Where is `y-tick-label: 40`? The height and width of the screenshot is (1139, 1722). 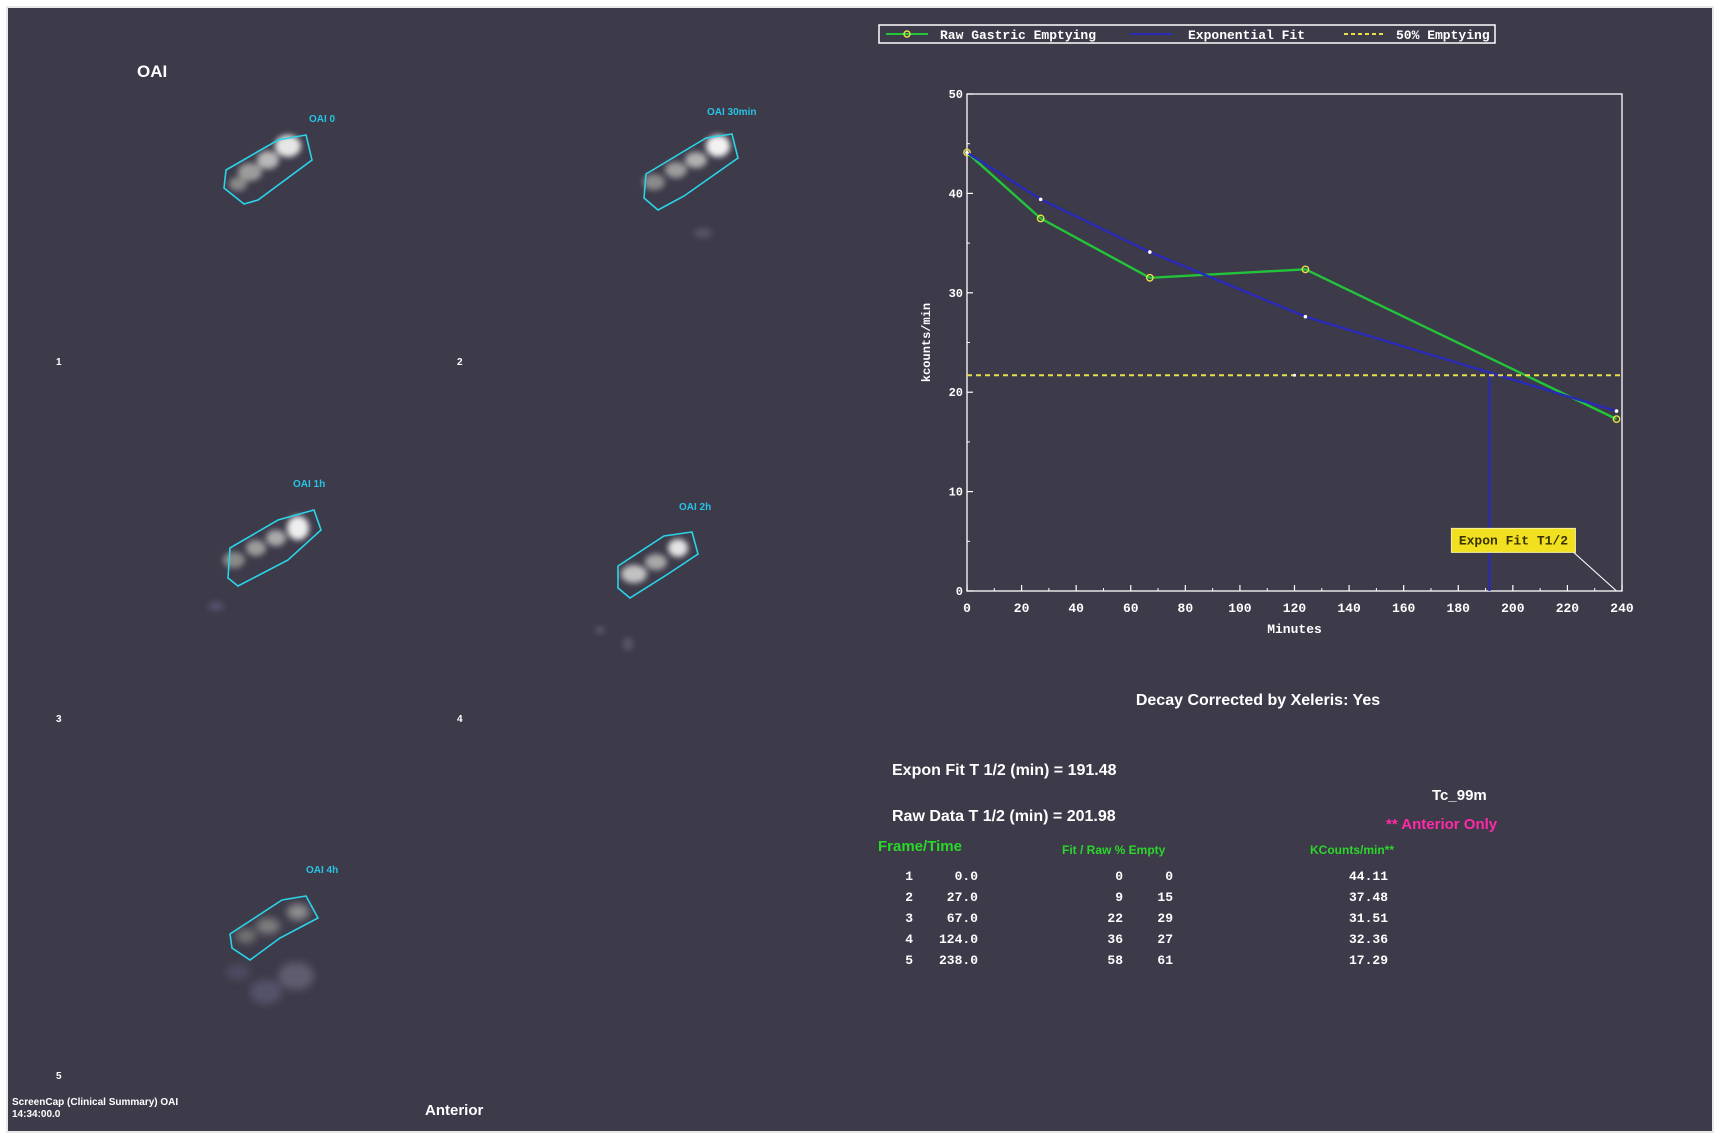 y-tick-label: 40 is located at coordinates (956, 194).